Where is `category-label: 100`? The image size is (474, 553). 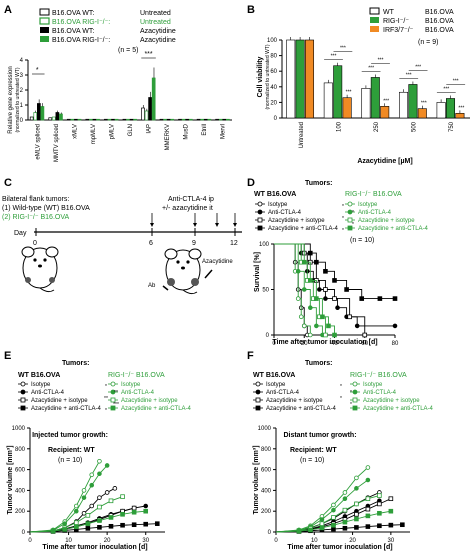 category-label: 100 is located at coordinates (339, 126).